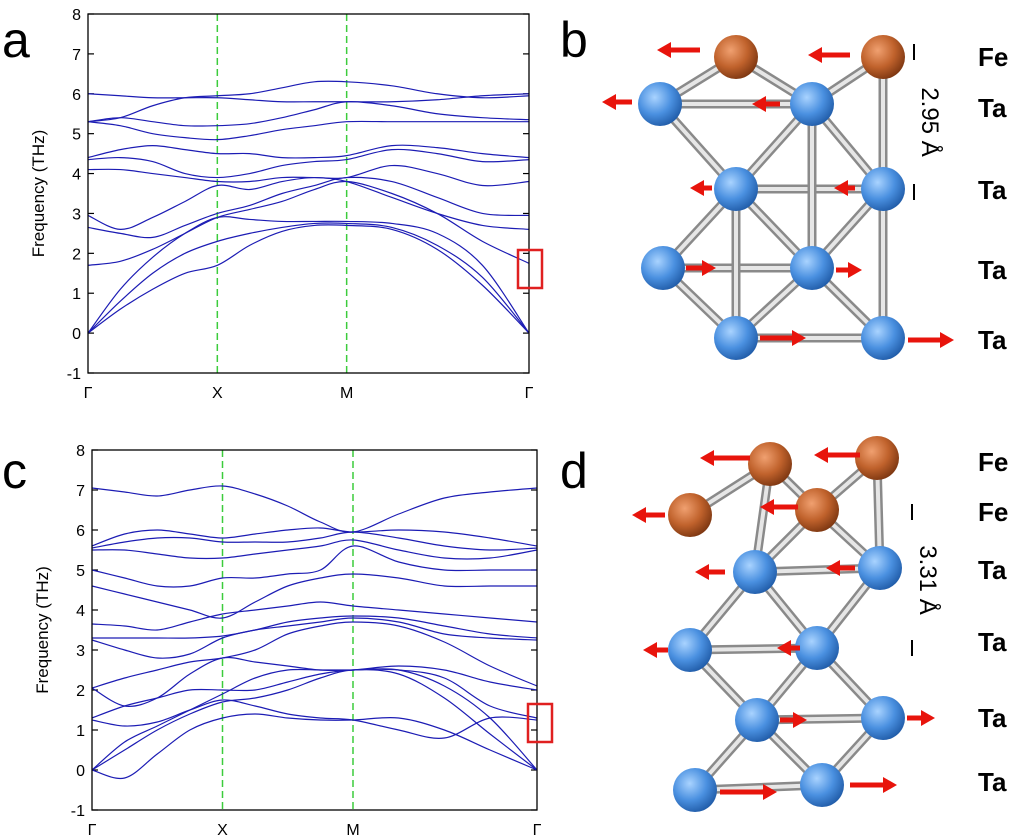 The height and width of the screenshot is (839, 1025). What do you see at coordinates (76, 135) in the screenshot?
I see `y-tick-label: 5` at bounding box center [76, 135].